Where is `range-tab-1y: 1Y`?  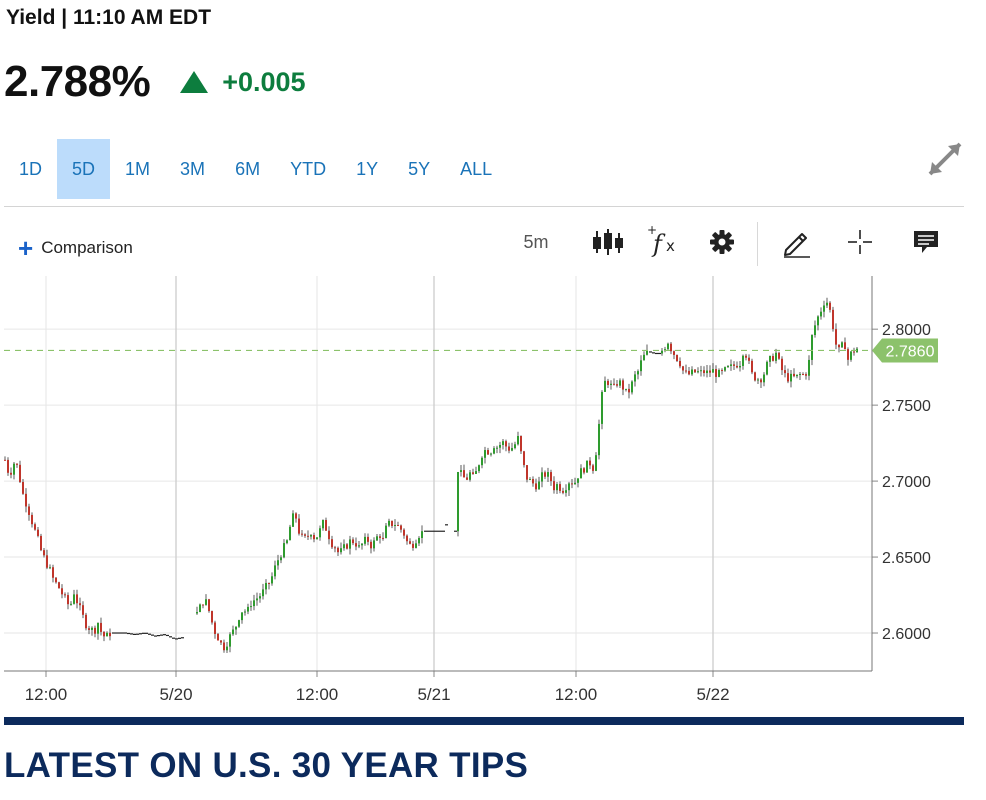 range-tab-1y: 1Y is located at coordinates (367, 169).